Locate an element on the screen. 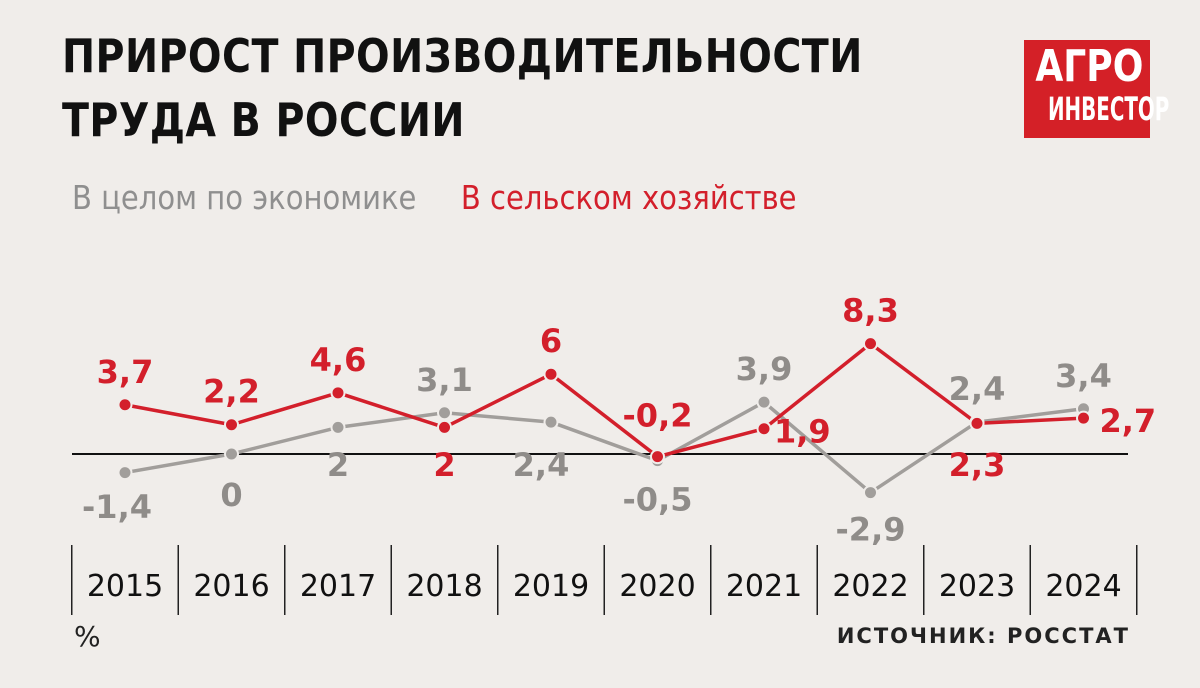 The height and width of the screenshot is (688, 1200). unit-label: % is located at coordinates (87, 636).